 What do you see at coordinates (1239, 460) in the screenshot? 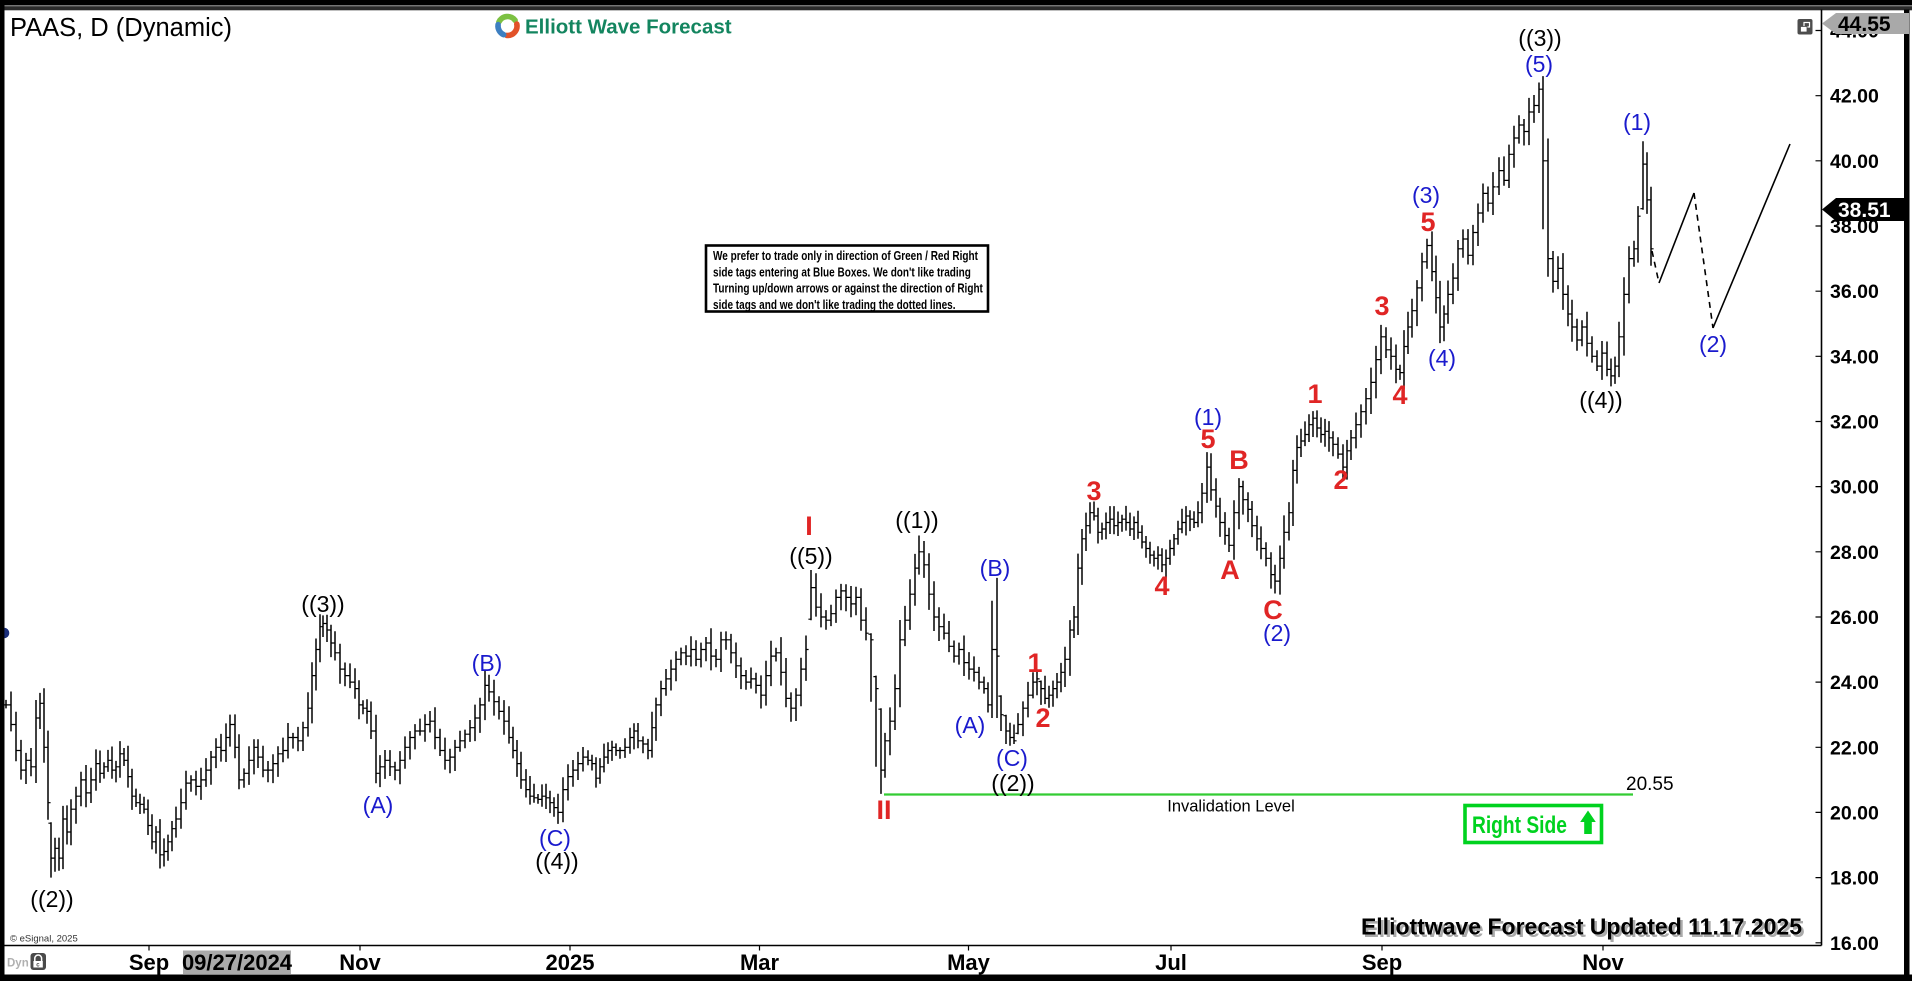
I see `svg-text: B` at bounding box center [1239, 460].